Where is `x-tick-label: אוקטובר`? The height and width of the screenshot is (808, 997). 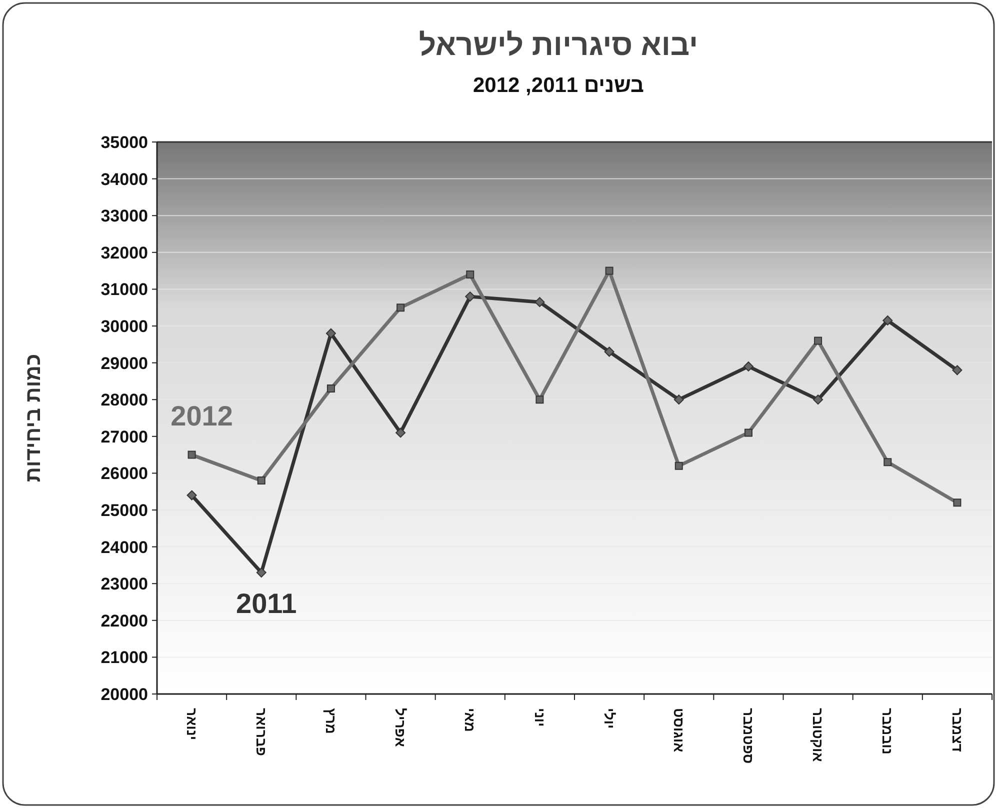
x-tick-label: אוקטובר is located at coordinates (818, 735).